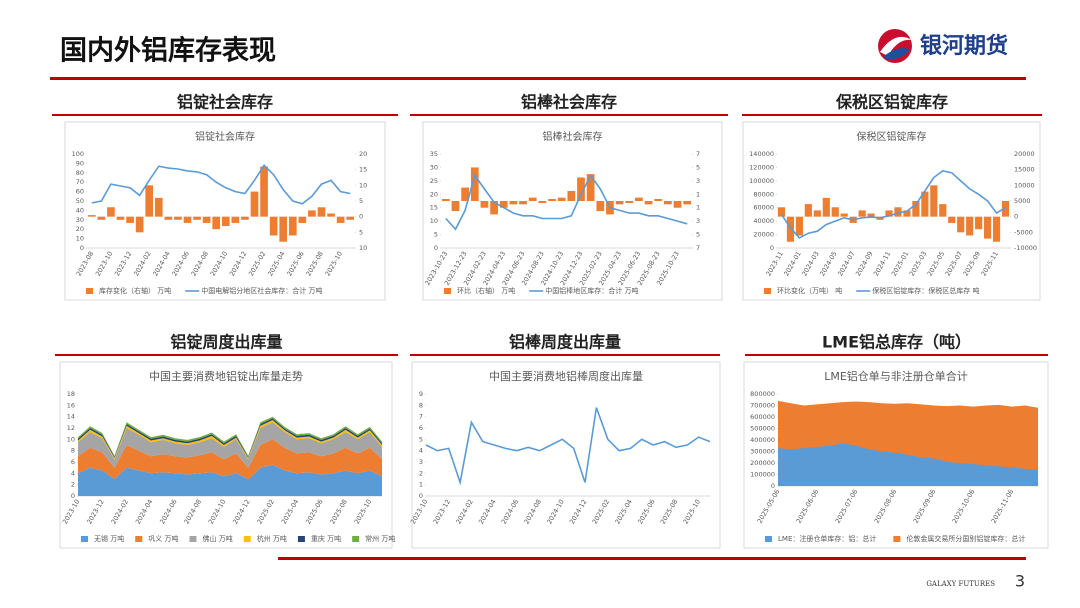  Describe the element at coordinates (73, 473) in the screenshot. I see `y-tick-label: 4` at that location.